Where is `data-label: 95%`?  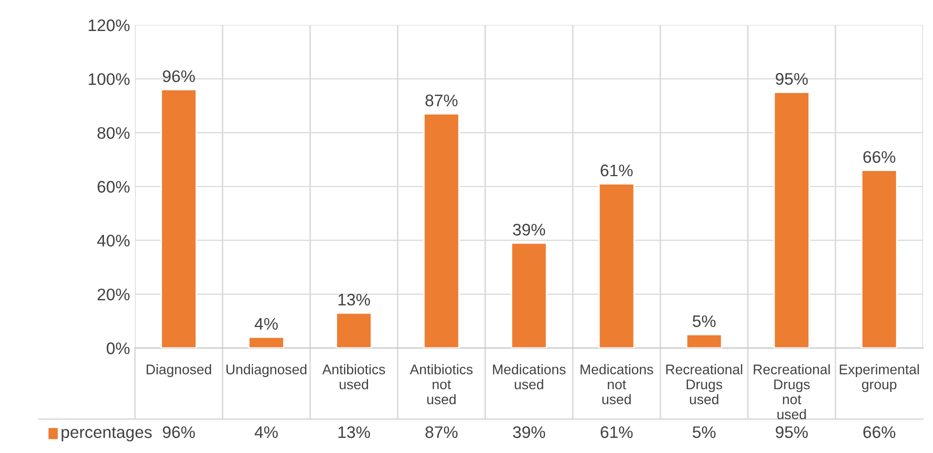
data-label: 95% is located at coordinates (792, 432).